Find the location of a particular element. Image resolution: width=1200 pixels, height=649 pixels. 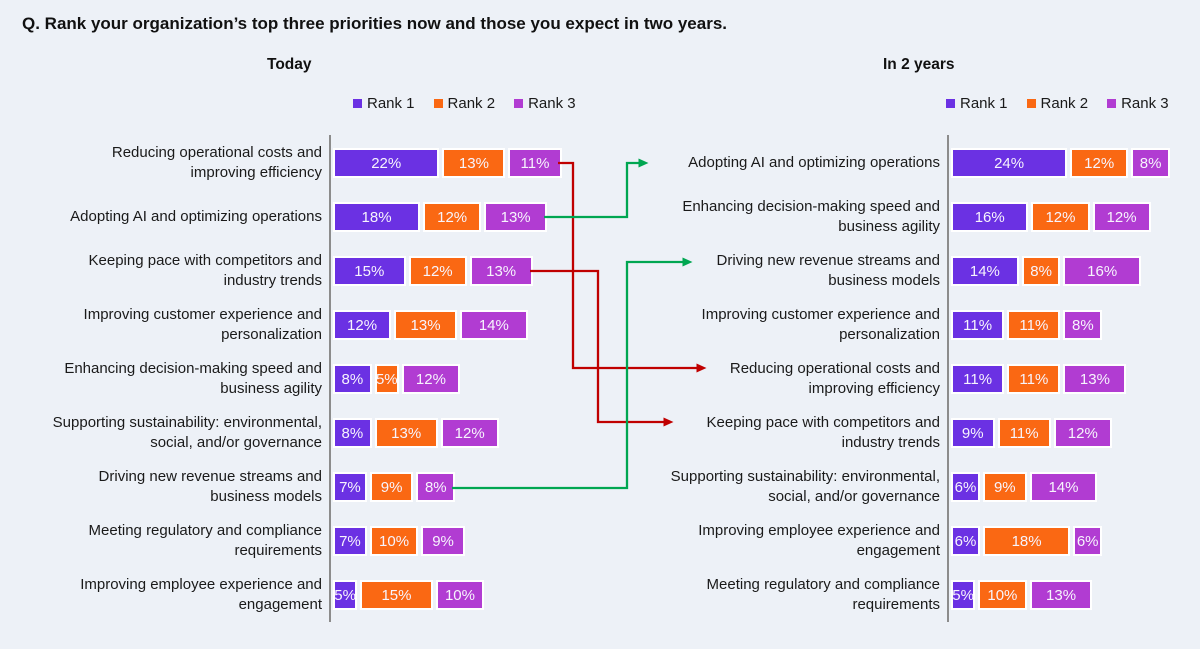

bar-segment-rank-1: 11% is located at coordinates (978, 379).